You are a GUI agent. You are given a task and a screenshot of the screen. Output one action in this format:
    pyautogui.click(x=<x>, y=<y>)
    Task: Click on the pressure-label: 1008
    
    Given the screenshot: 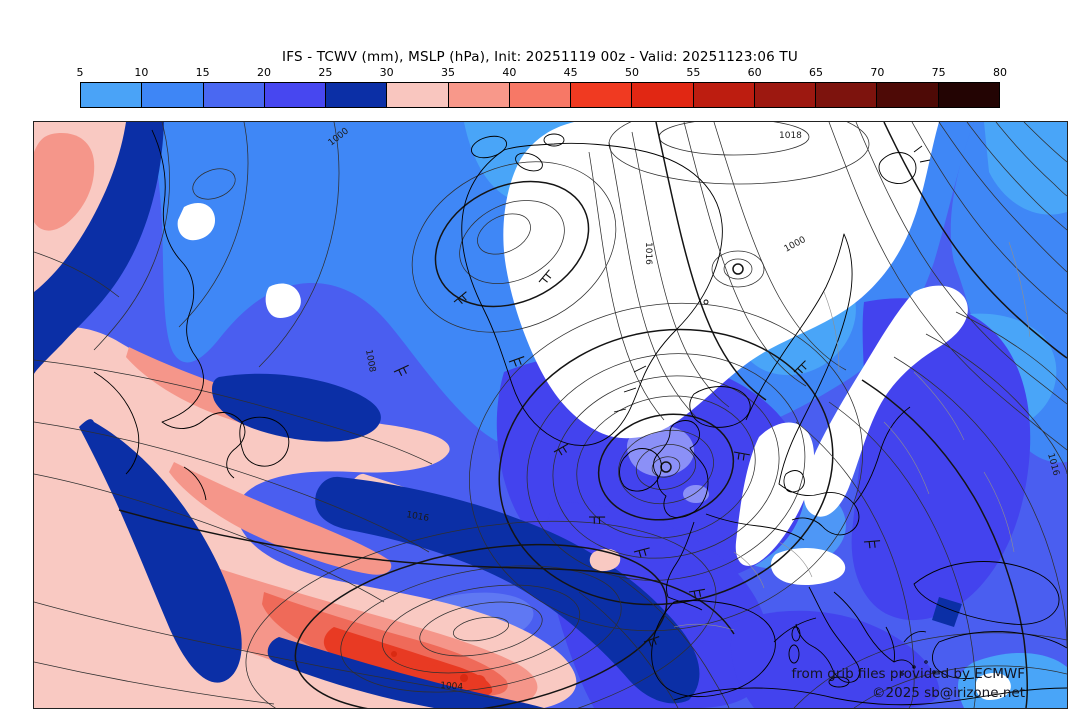 What is the action you would take?
    pyautogui.click(x=370, y=361)
    